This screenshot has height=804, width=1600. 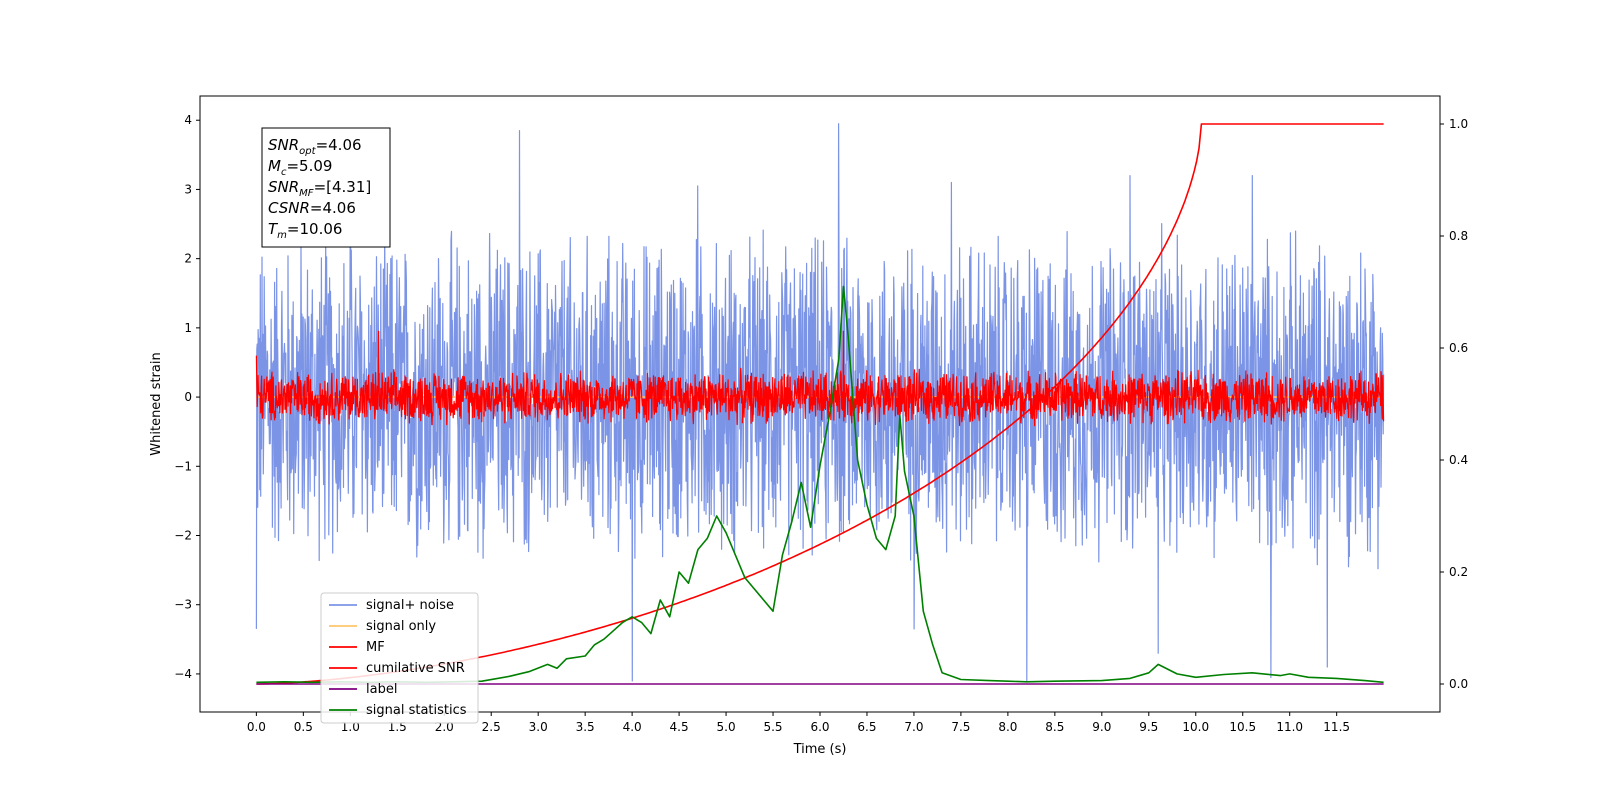 What do you see at coordinates (1458, 572) in the screenshot?
I see `y2-tick-label: 0.2` at bounding box center [1458, 572].